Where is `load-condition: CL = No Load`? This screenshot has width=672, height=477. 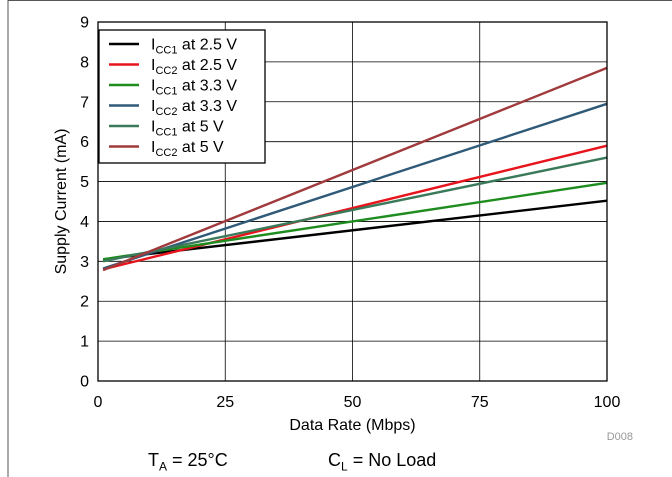
load-condition: CL = No Load is located at coordinates (382, 462).